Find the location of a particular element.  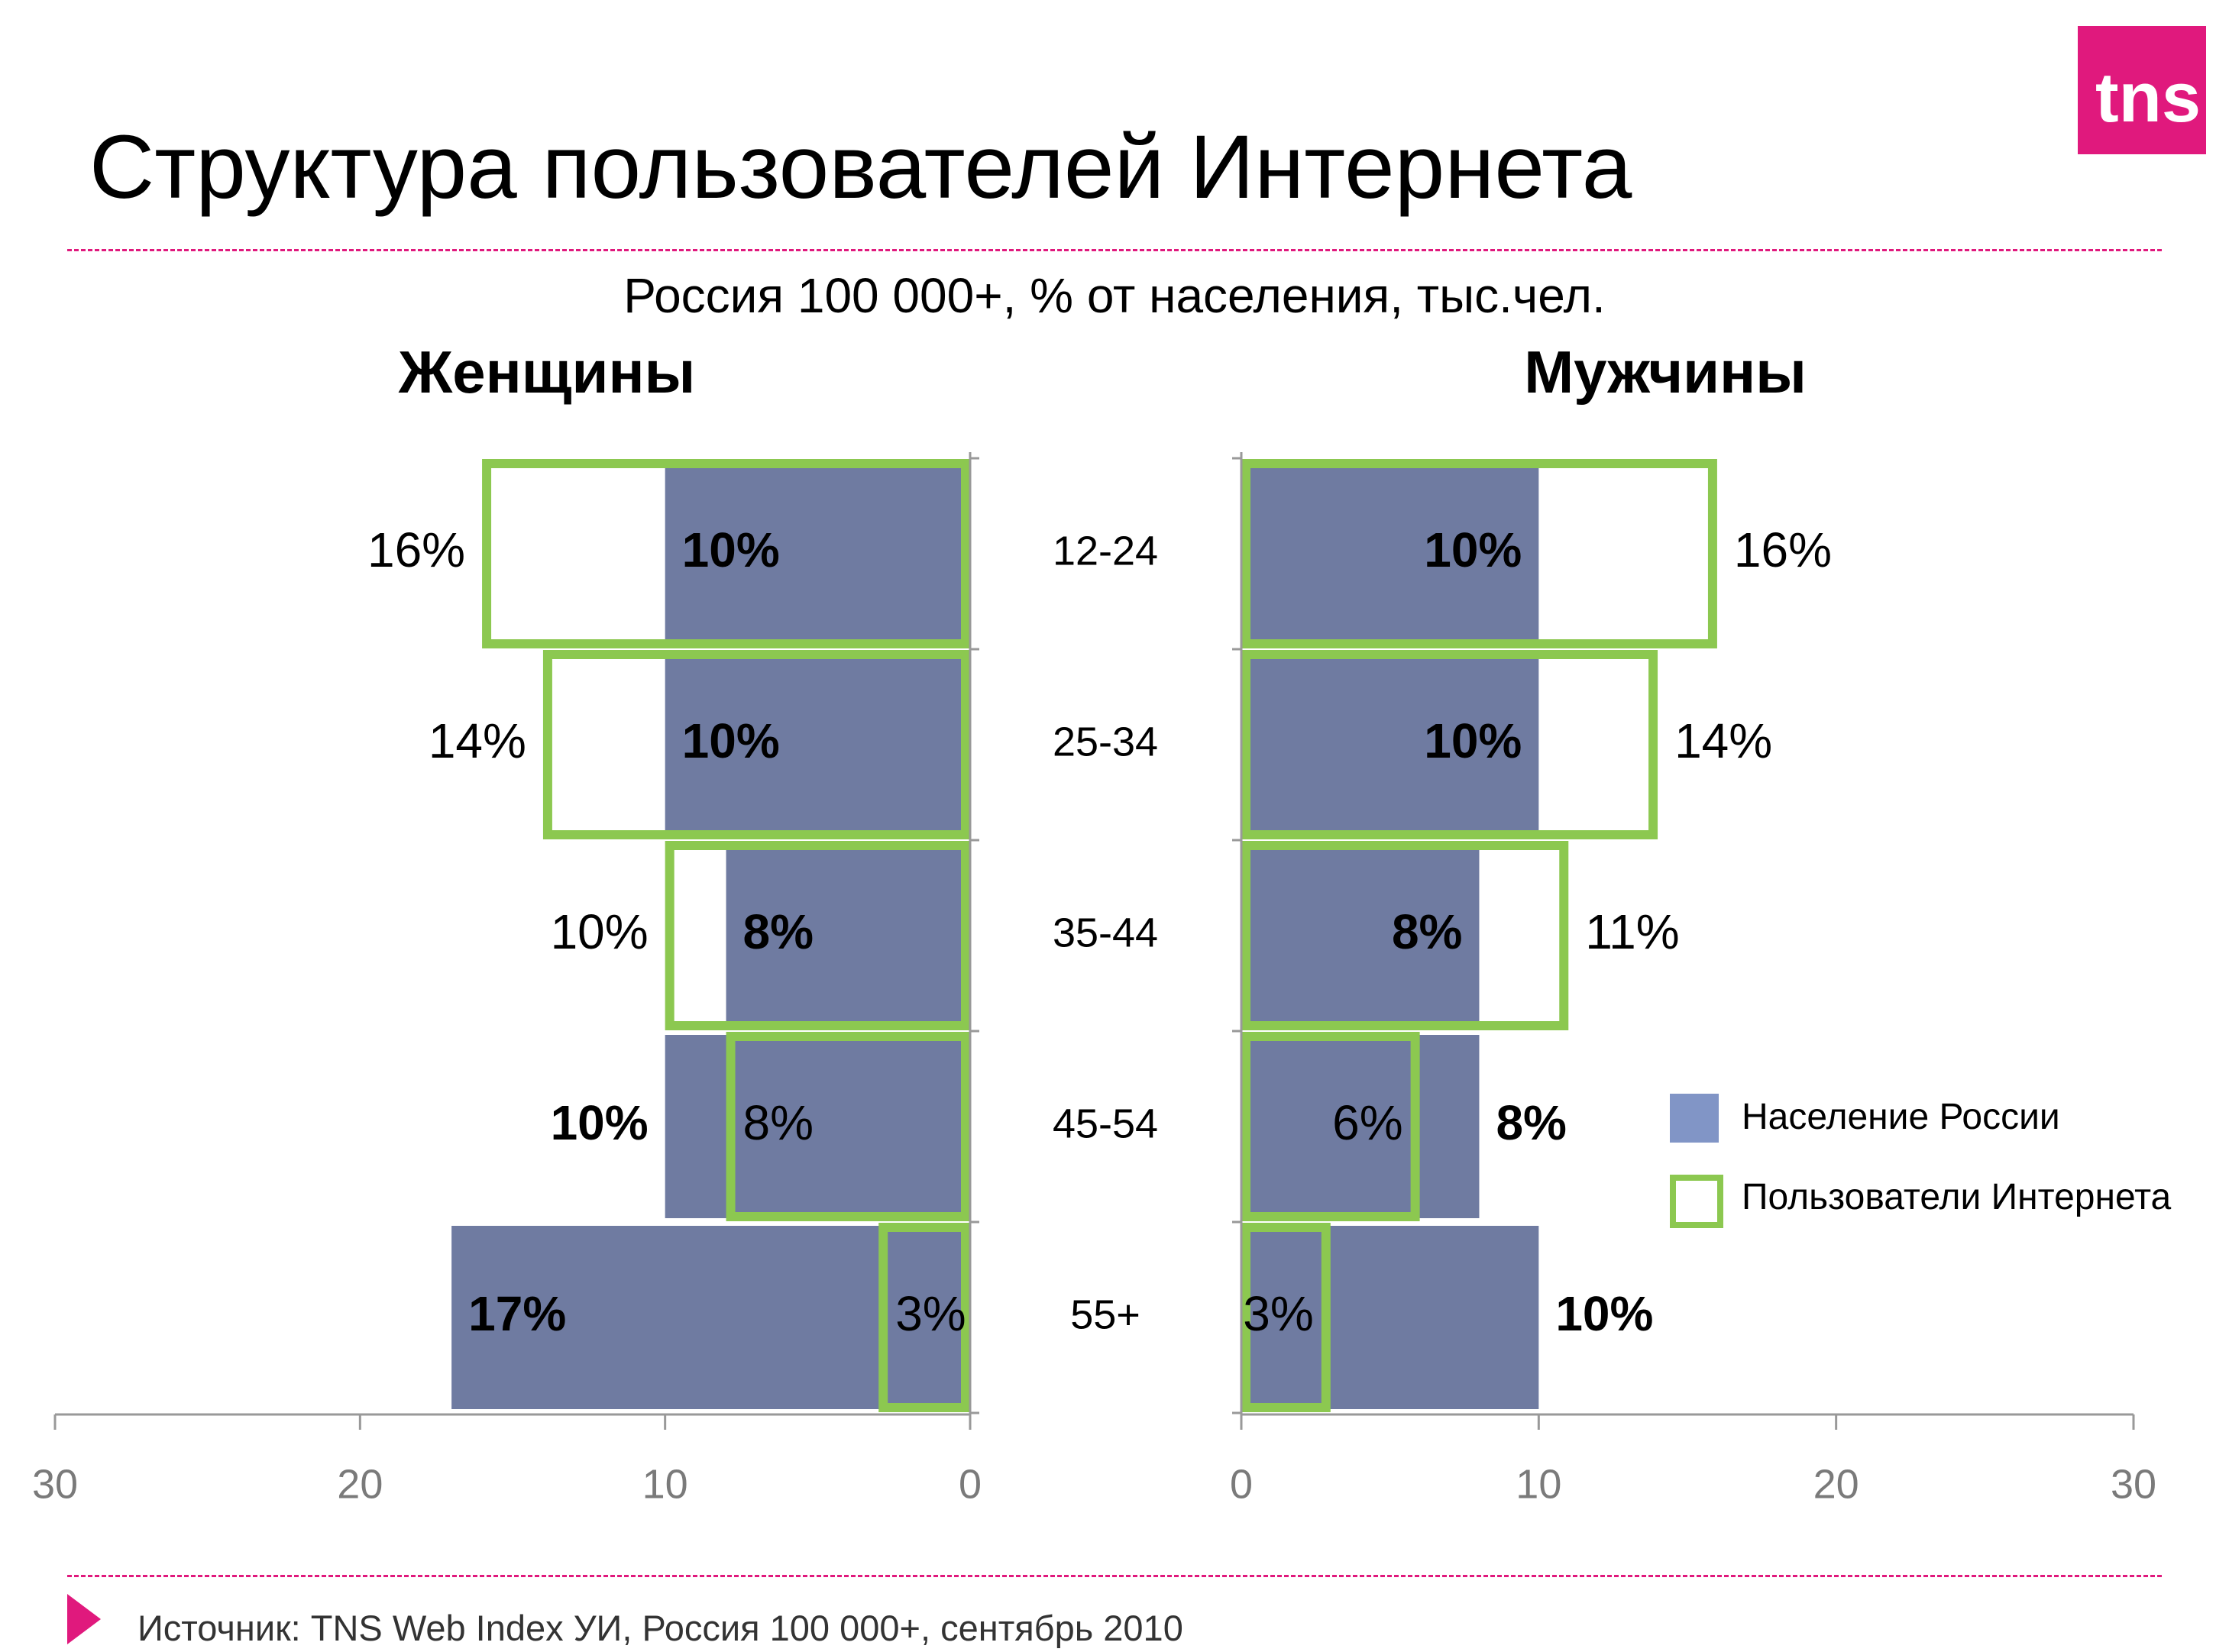

age-label-45-54: 45-54 is located at coordinates (1105, 1123).